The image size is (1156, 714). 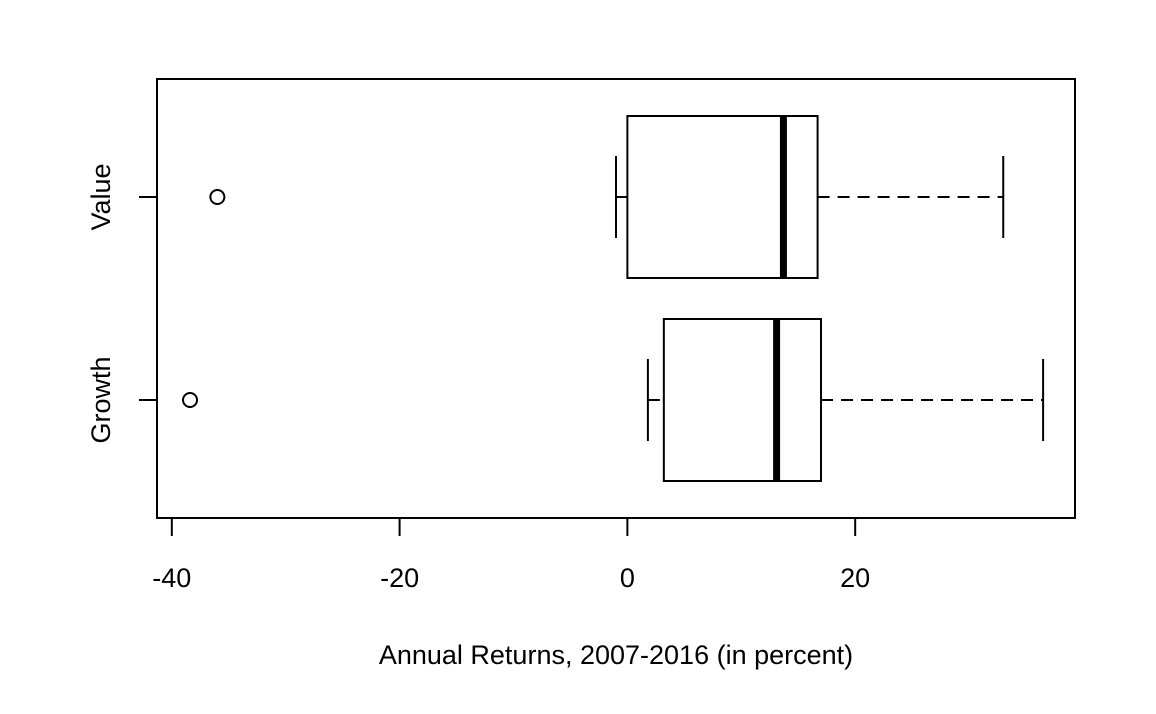 What do you see at coordinates (101, 196) in the screenshot?
I see `y-category-label: Value` at bounding box center [101, 196].